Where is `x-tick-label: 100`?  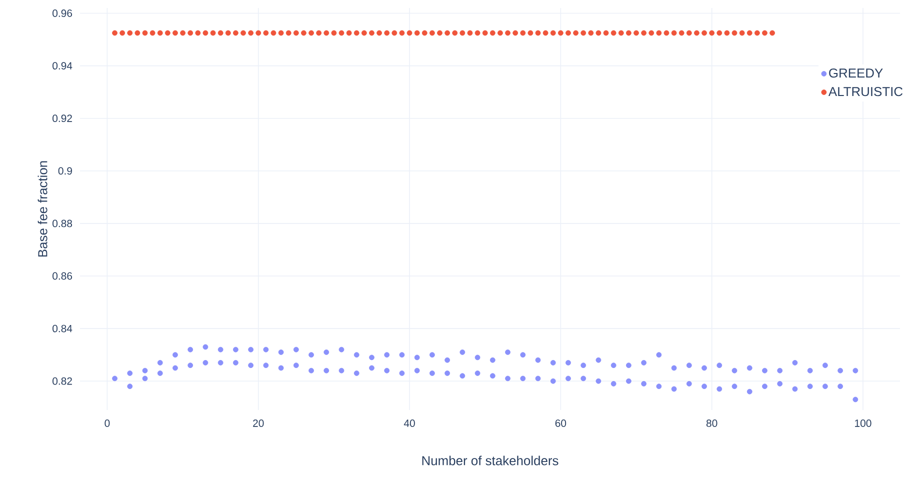 x-tick-label: 100 is located at coordinates (863, 423).